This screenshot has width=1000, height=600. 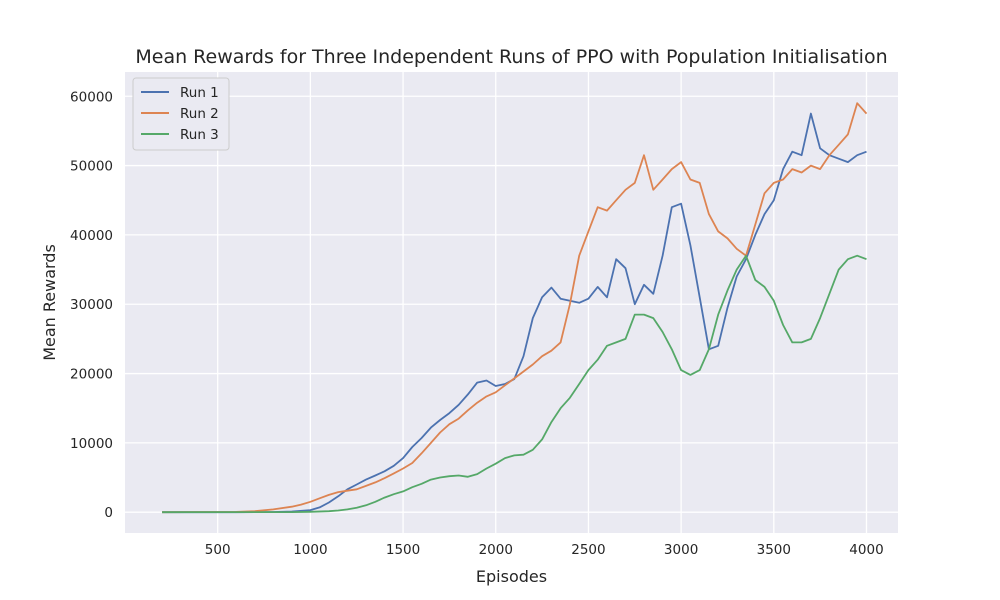 I want to click on x-tick-labels: 500 1000 1500 2000 2500 3000 3500 4000, so click(x=544, y=550).